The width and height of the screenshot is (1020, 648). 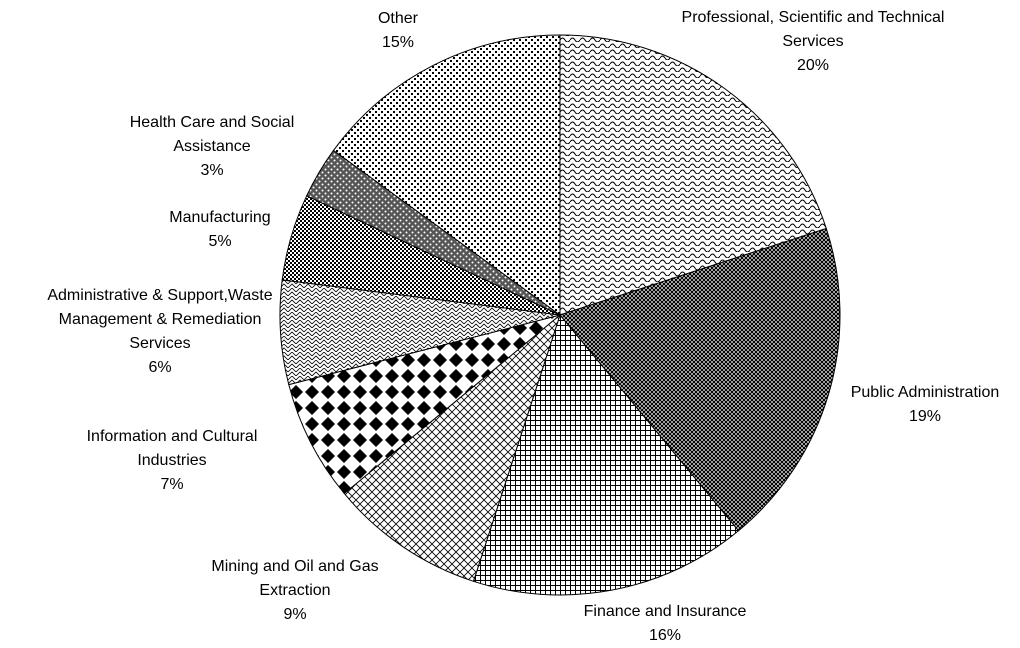 What do you see at coordinates (398, 31) in the screenshot?
I see `slice-label: Other 15%` at bounding box center [398, 31].